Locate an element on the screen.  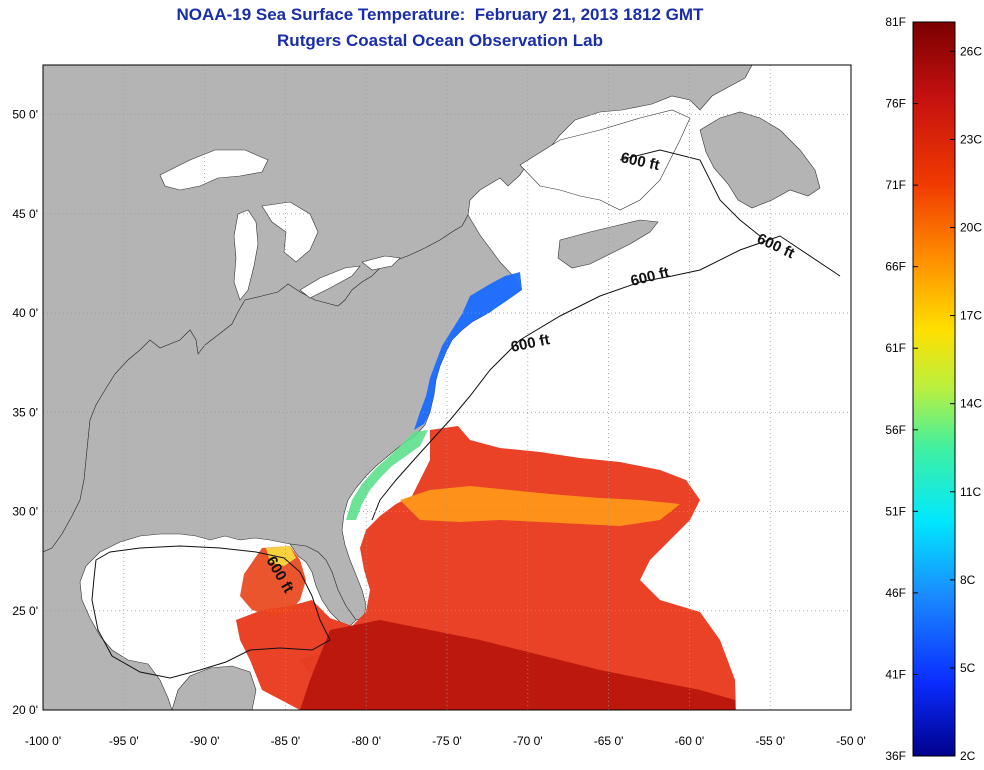
land-yucatan is located at coordinates (214, 687).